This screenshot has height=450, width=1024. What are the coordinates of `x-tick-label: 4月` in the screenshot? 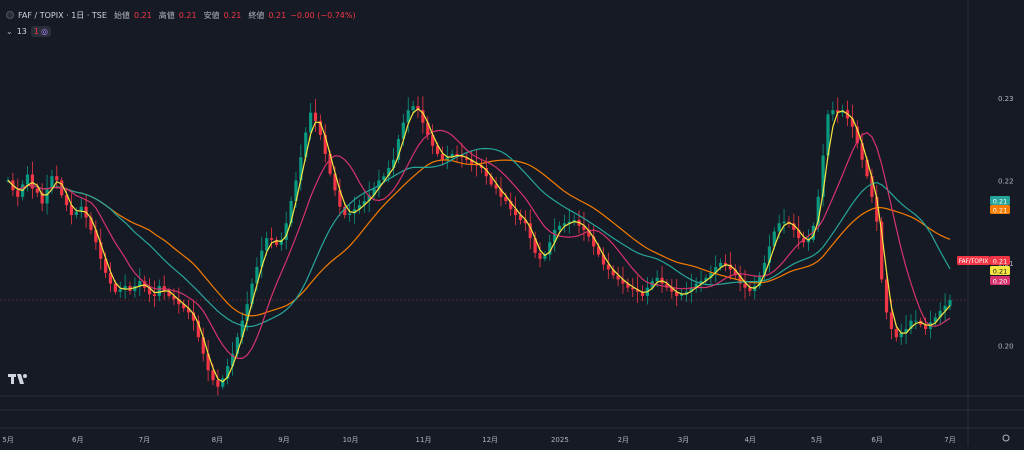 It's located at (749, 440).